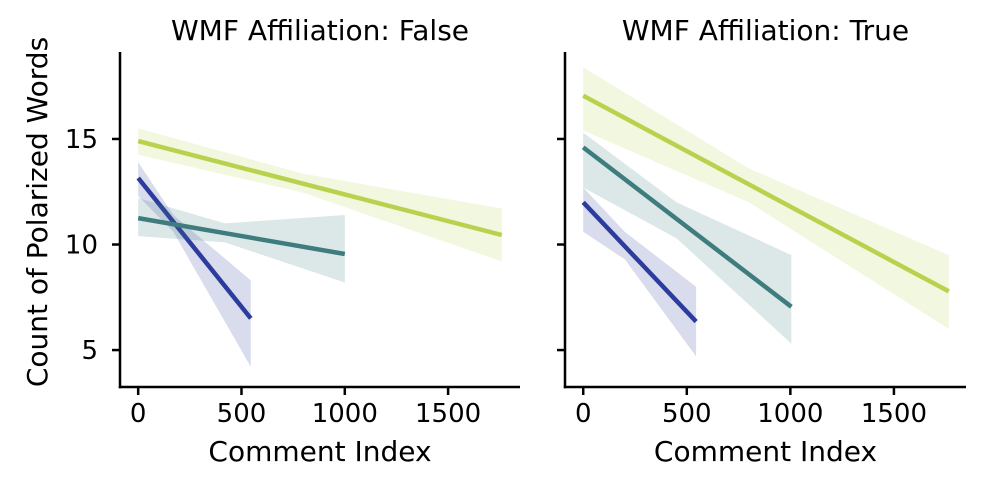 The image size is (1000, 500). I want to click on y-tick-label: 10, so click(81, 246).